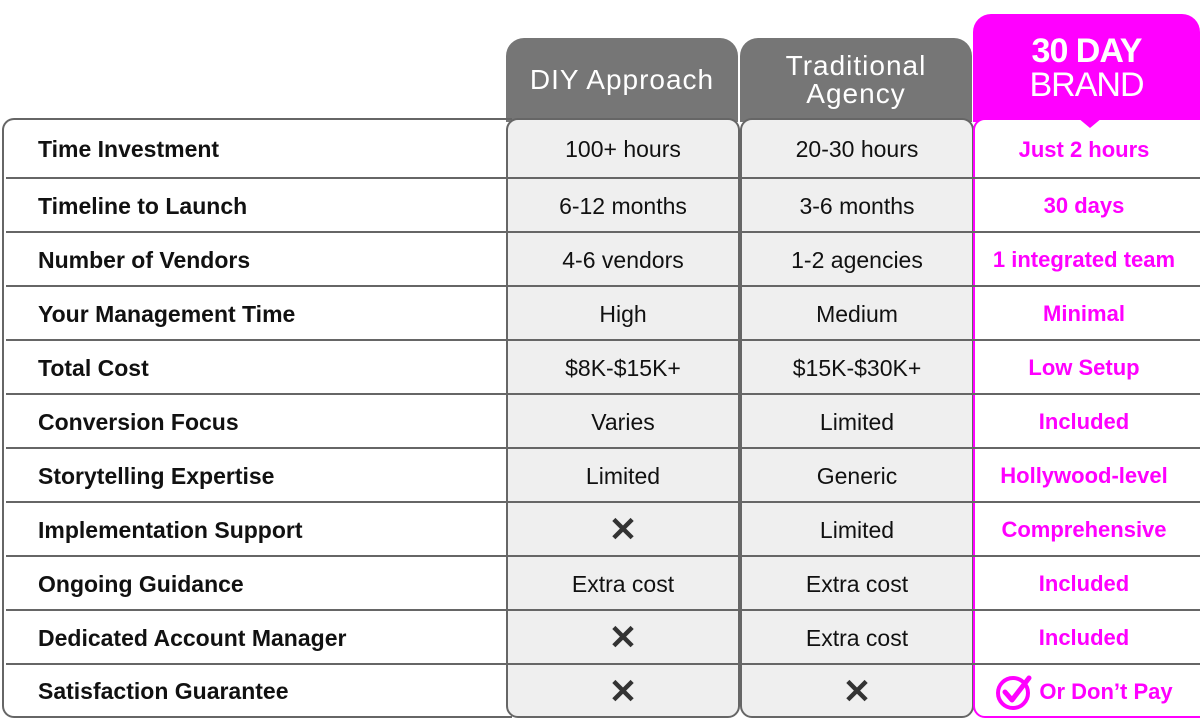 This screenshot has height=724, width=1200. I want to click on cell-brand: Minimal, so click(1087, 314).